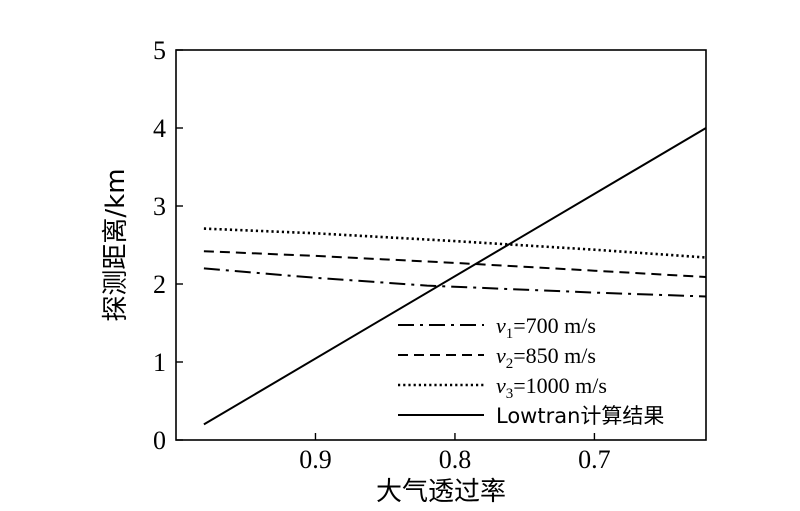 The width and height of the screenshot is (800, 511). Describe the element at coordinates (510, 394) in the screenshot. I see `legend-label-sub: 3` at that location.